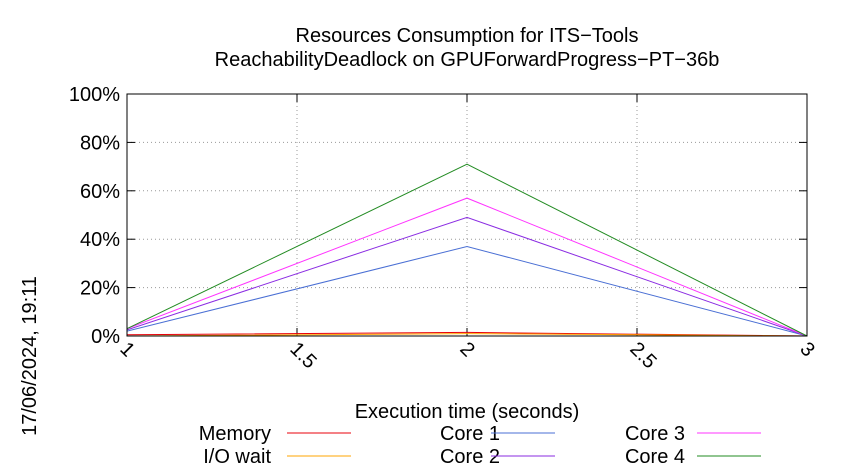 The height and width of the screenshot is (475, 850). Describe the element at coordinates (806, 349) in the screenshot. I see `x-tick-label: 3` at that location.